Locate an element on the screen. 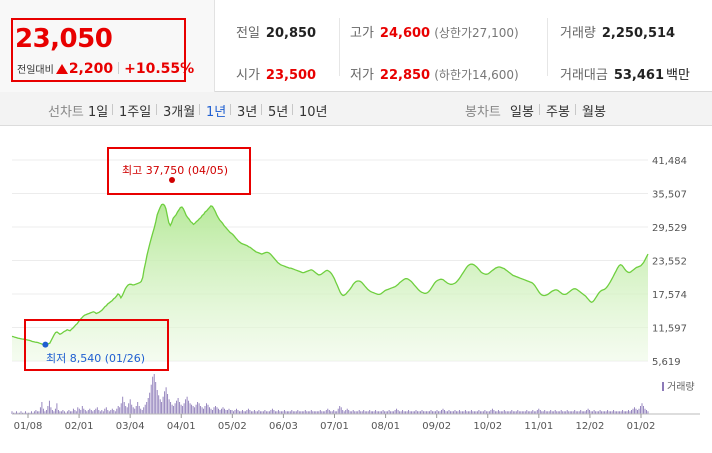 This screenshot has width=712, height=453. y-tick-label: 23,552 is located at coordinates (669, 262).